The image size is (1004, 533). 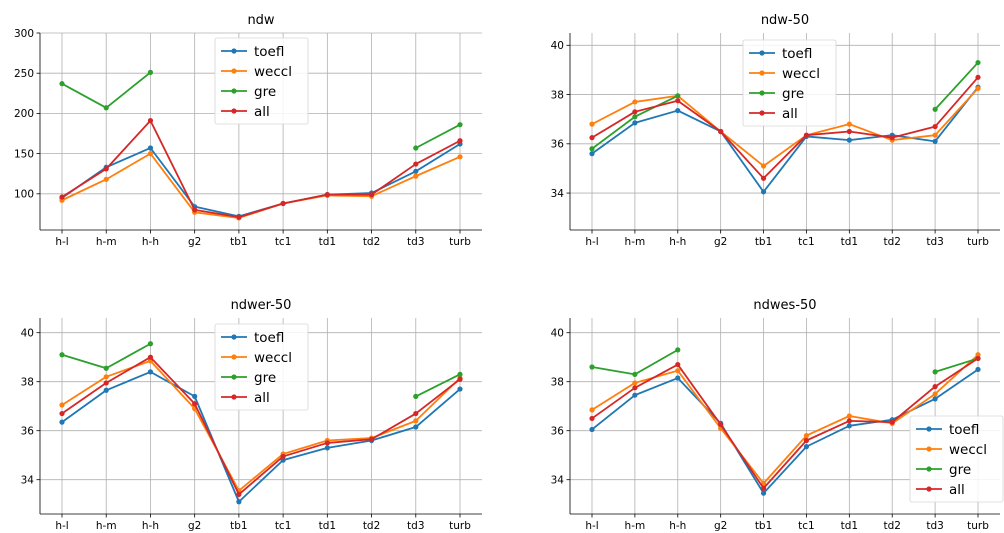 I want to click on chart-title: ndw, so click(x=260, y=20).